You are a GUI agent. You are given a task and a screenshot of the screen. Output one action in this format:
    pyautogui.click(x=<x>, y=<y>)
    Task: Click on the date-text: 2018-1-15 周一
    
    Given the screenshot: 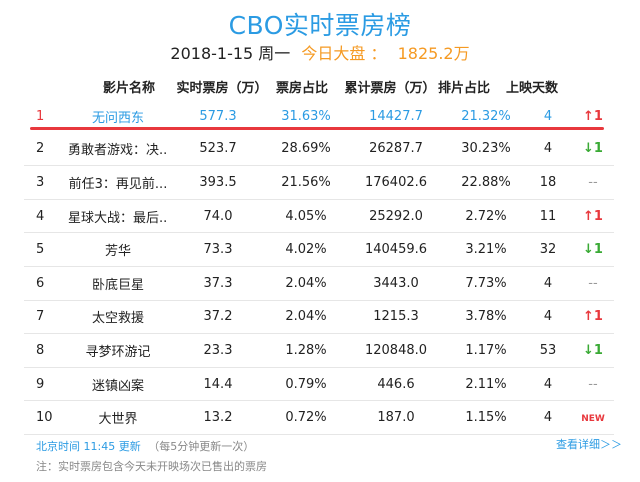 What is the action you would take?
    pyautogui.click(x=230, y=53)
    